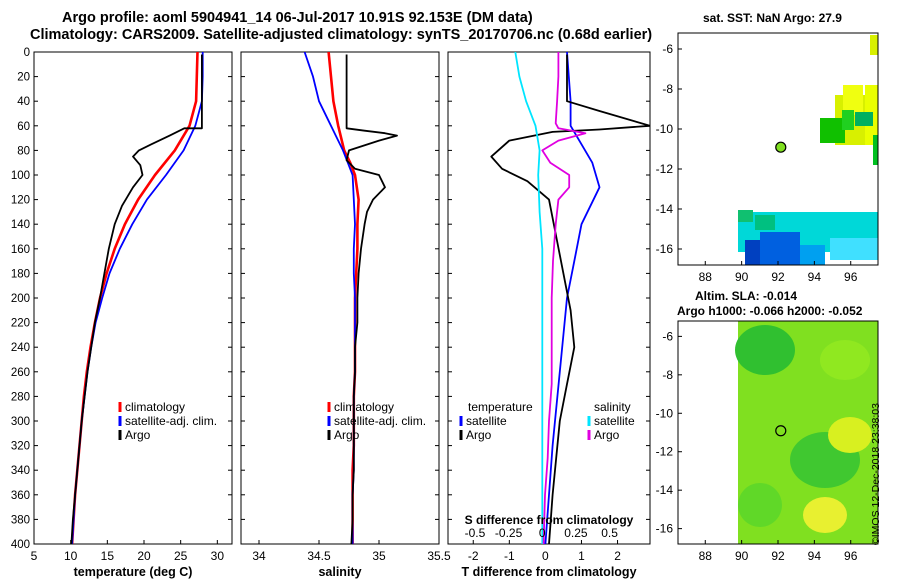  What do you see at coordinates (781, 431) in the screenshot?
I see `sla-float-marker` at bounding box center [781, 431].